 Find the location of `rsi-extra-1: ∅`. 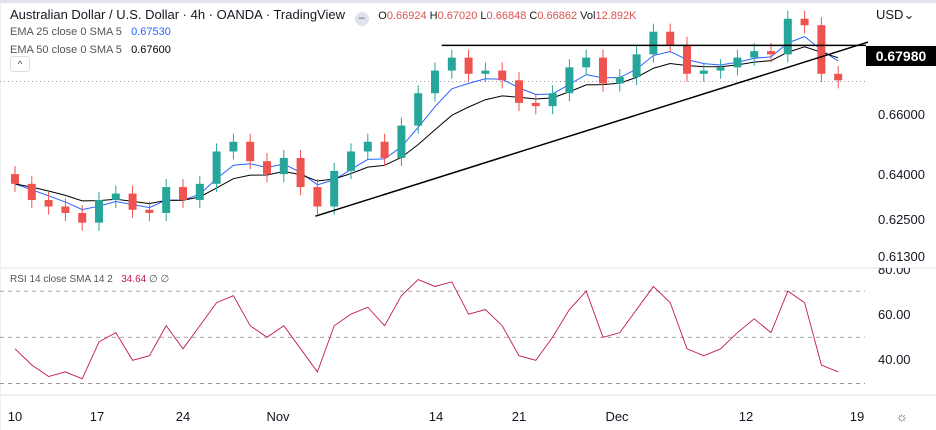

rsi-extra-1: ∅ is located at coordinates (153, 279).